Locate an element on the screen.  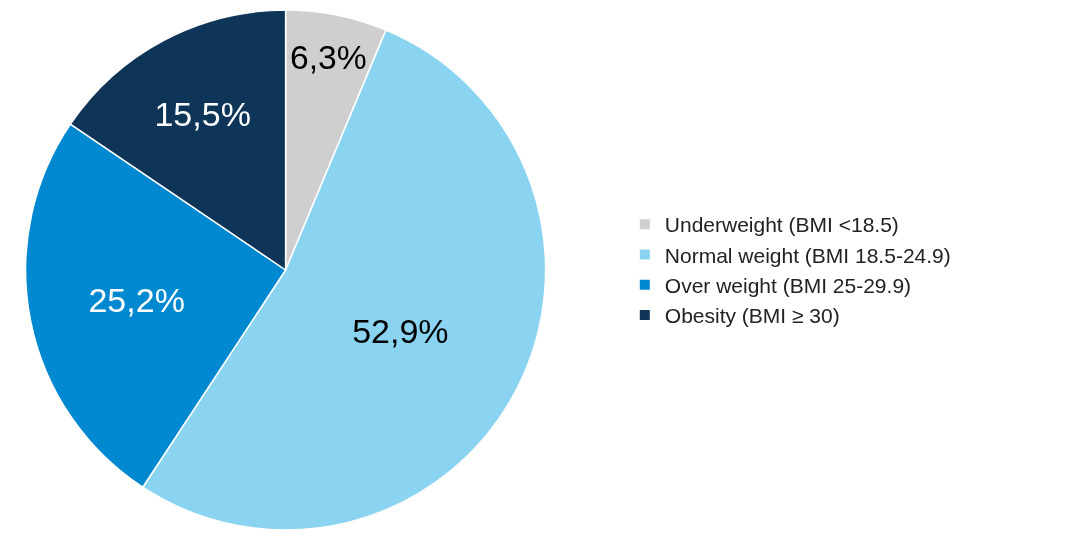
data-label: 25,2% is located at coordinates (136, 299).